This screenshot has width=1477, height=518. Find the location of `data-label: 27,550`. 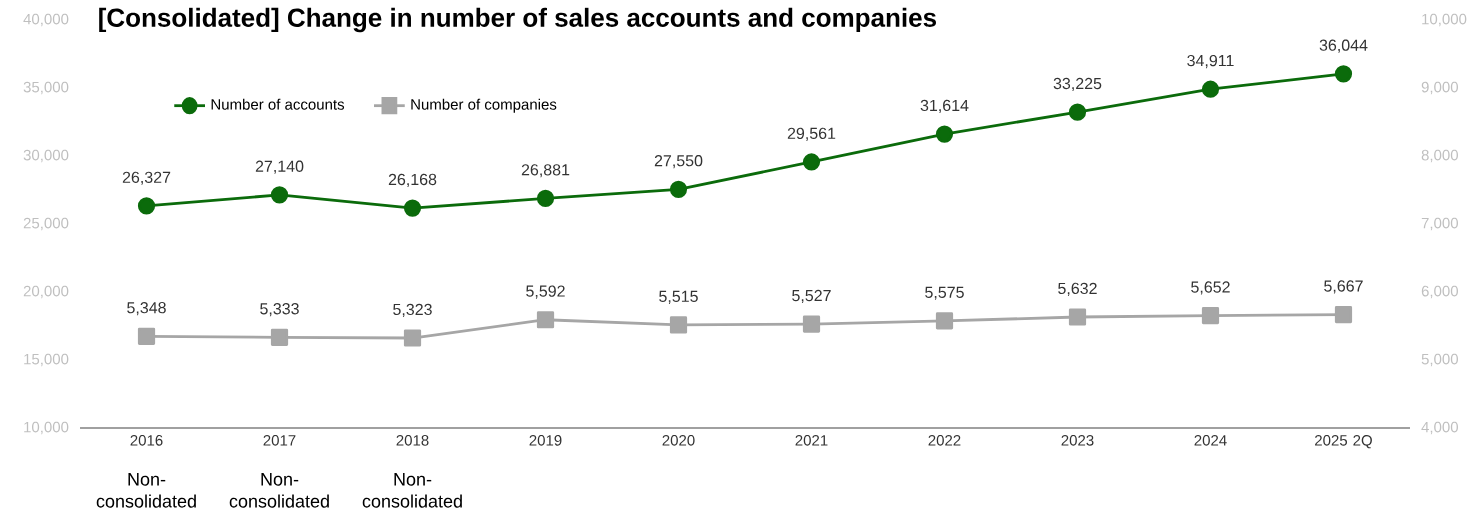

data-label: 27,550 is located at coordinates (678, 162).